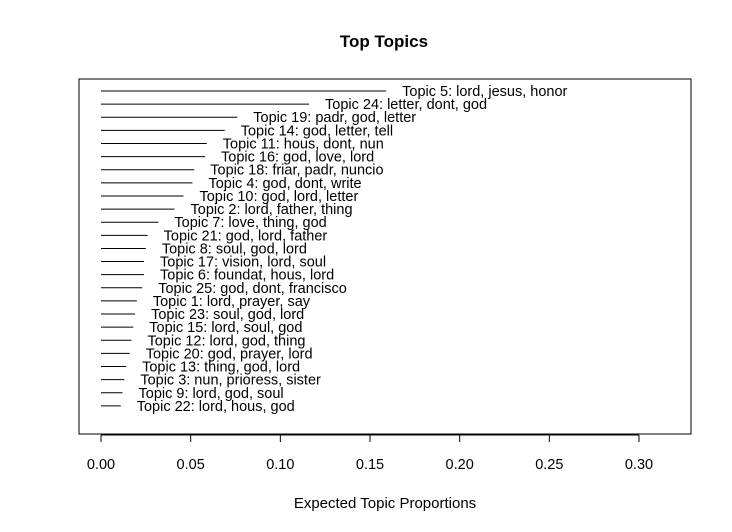  I want to click on topic-label: Topic 1: lord, prayer, say, so click(232, 302).